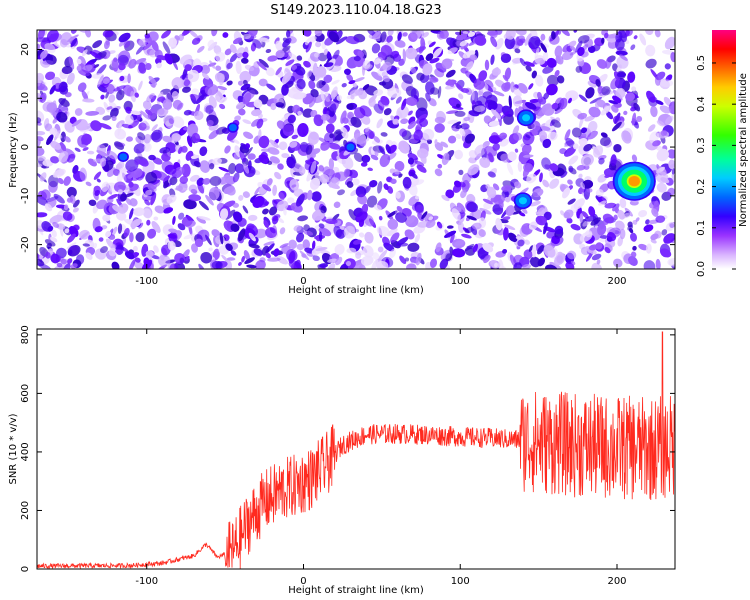 This screenshot has height=600, width=750. What do you see at coordinates (634, 181) in the screenshot?
I see `heatmap-hotspot` at bounding box center [634, 181].